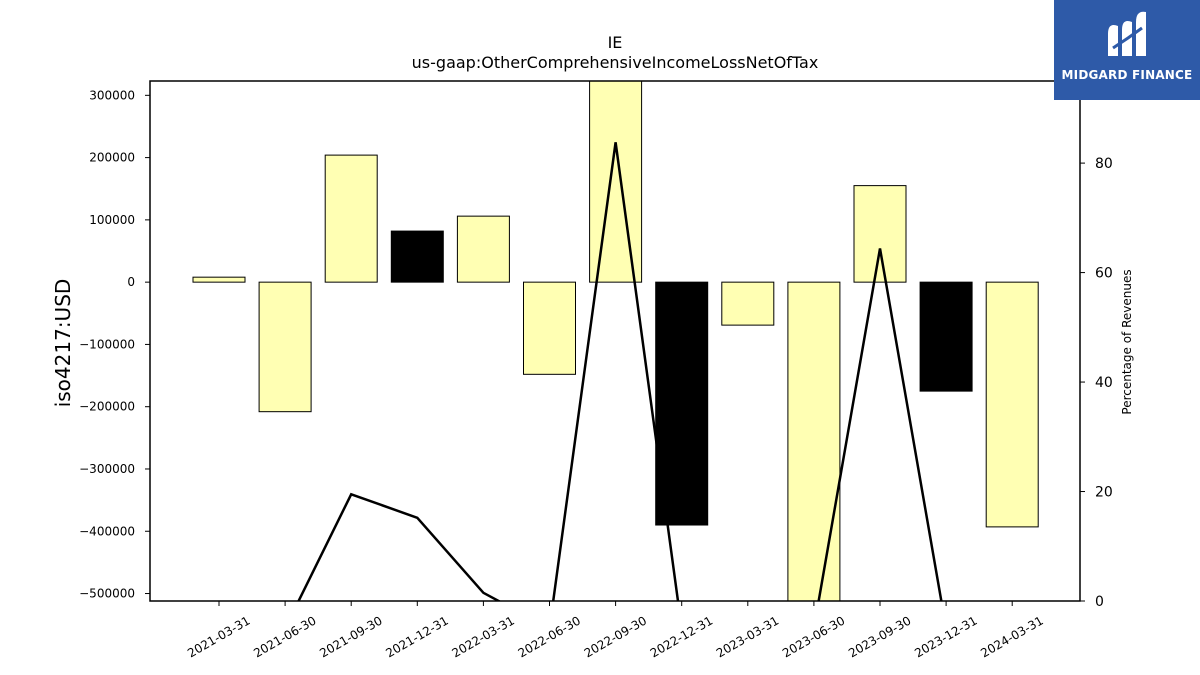 This screenshot has width=1200, height=675. Describe the element at coordinates (107, 344) in the screenshot. I see `y-tick-label: −100000` at that location.